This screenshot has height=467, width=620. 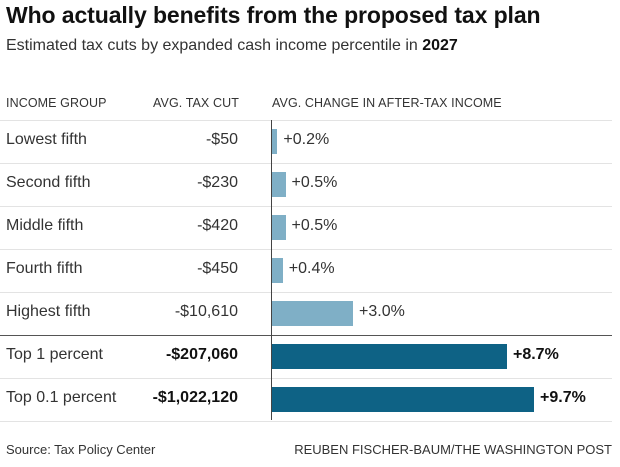 I want to click on income-group-label: Top 1 percent, so click(x=54, y=354).